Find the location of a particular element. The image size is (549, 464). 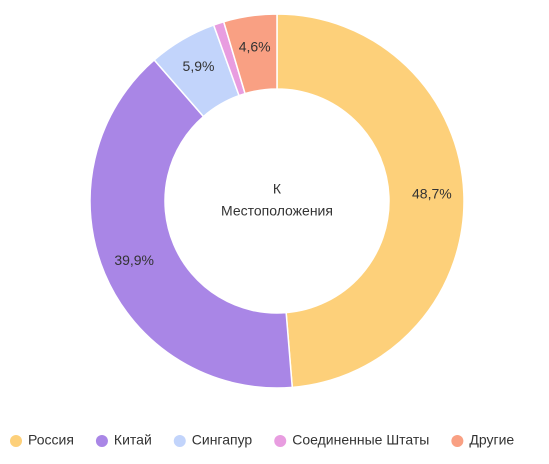

legend-label: Соединенные Штаты is located at coordinates (360, 440).